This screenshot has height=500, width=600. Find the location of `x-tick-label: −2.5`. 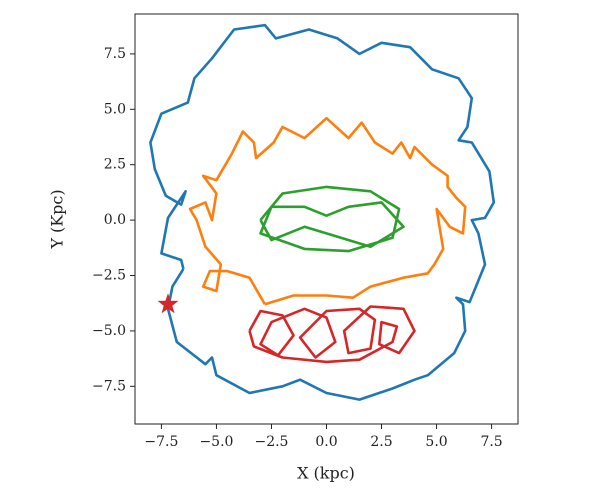

x-tick-label: −2.5 is located at coordinates (271, 442).